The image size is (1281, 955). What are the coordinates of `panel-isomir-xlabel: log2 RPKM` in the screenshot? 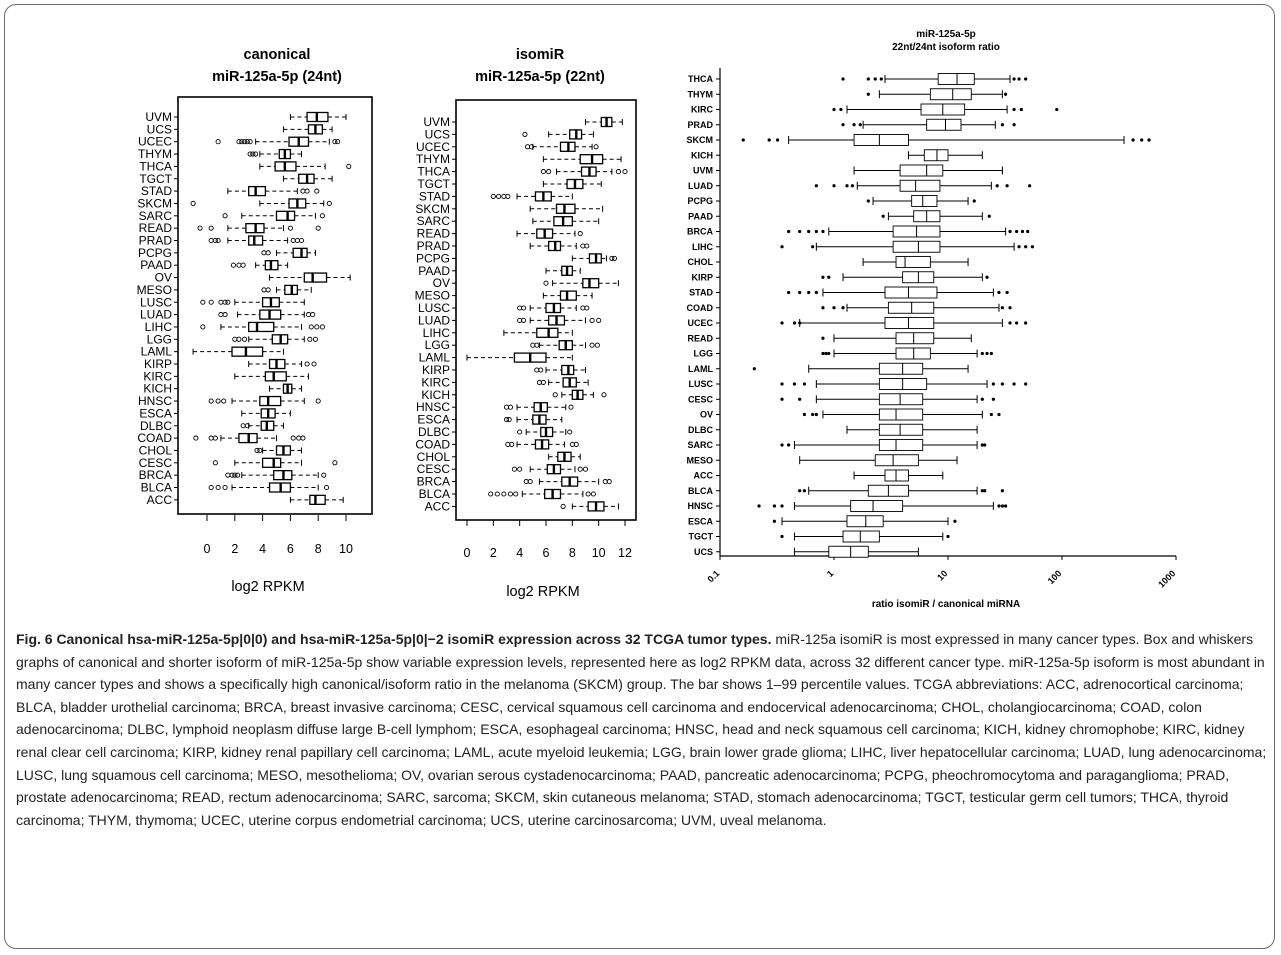 It's located at (542, 592).